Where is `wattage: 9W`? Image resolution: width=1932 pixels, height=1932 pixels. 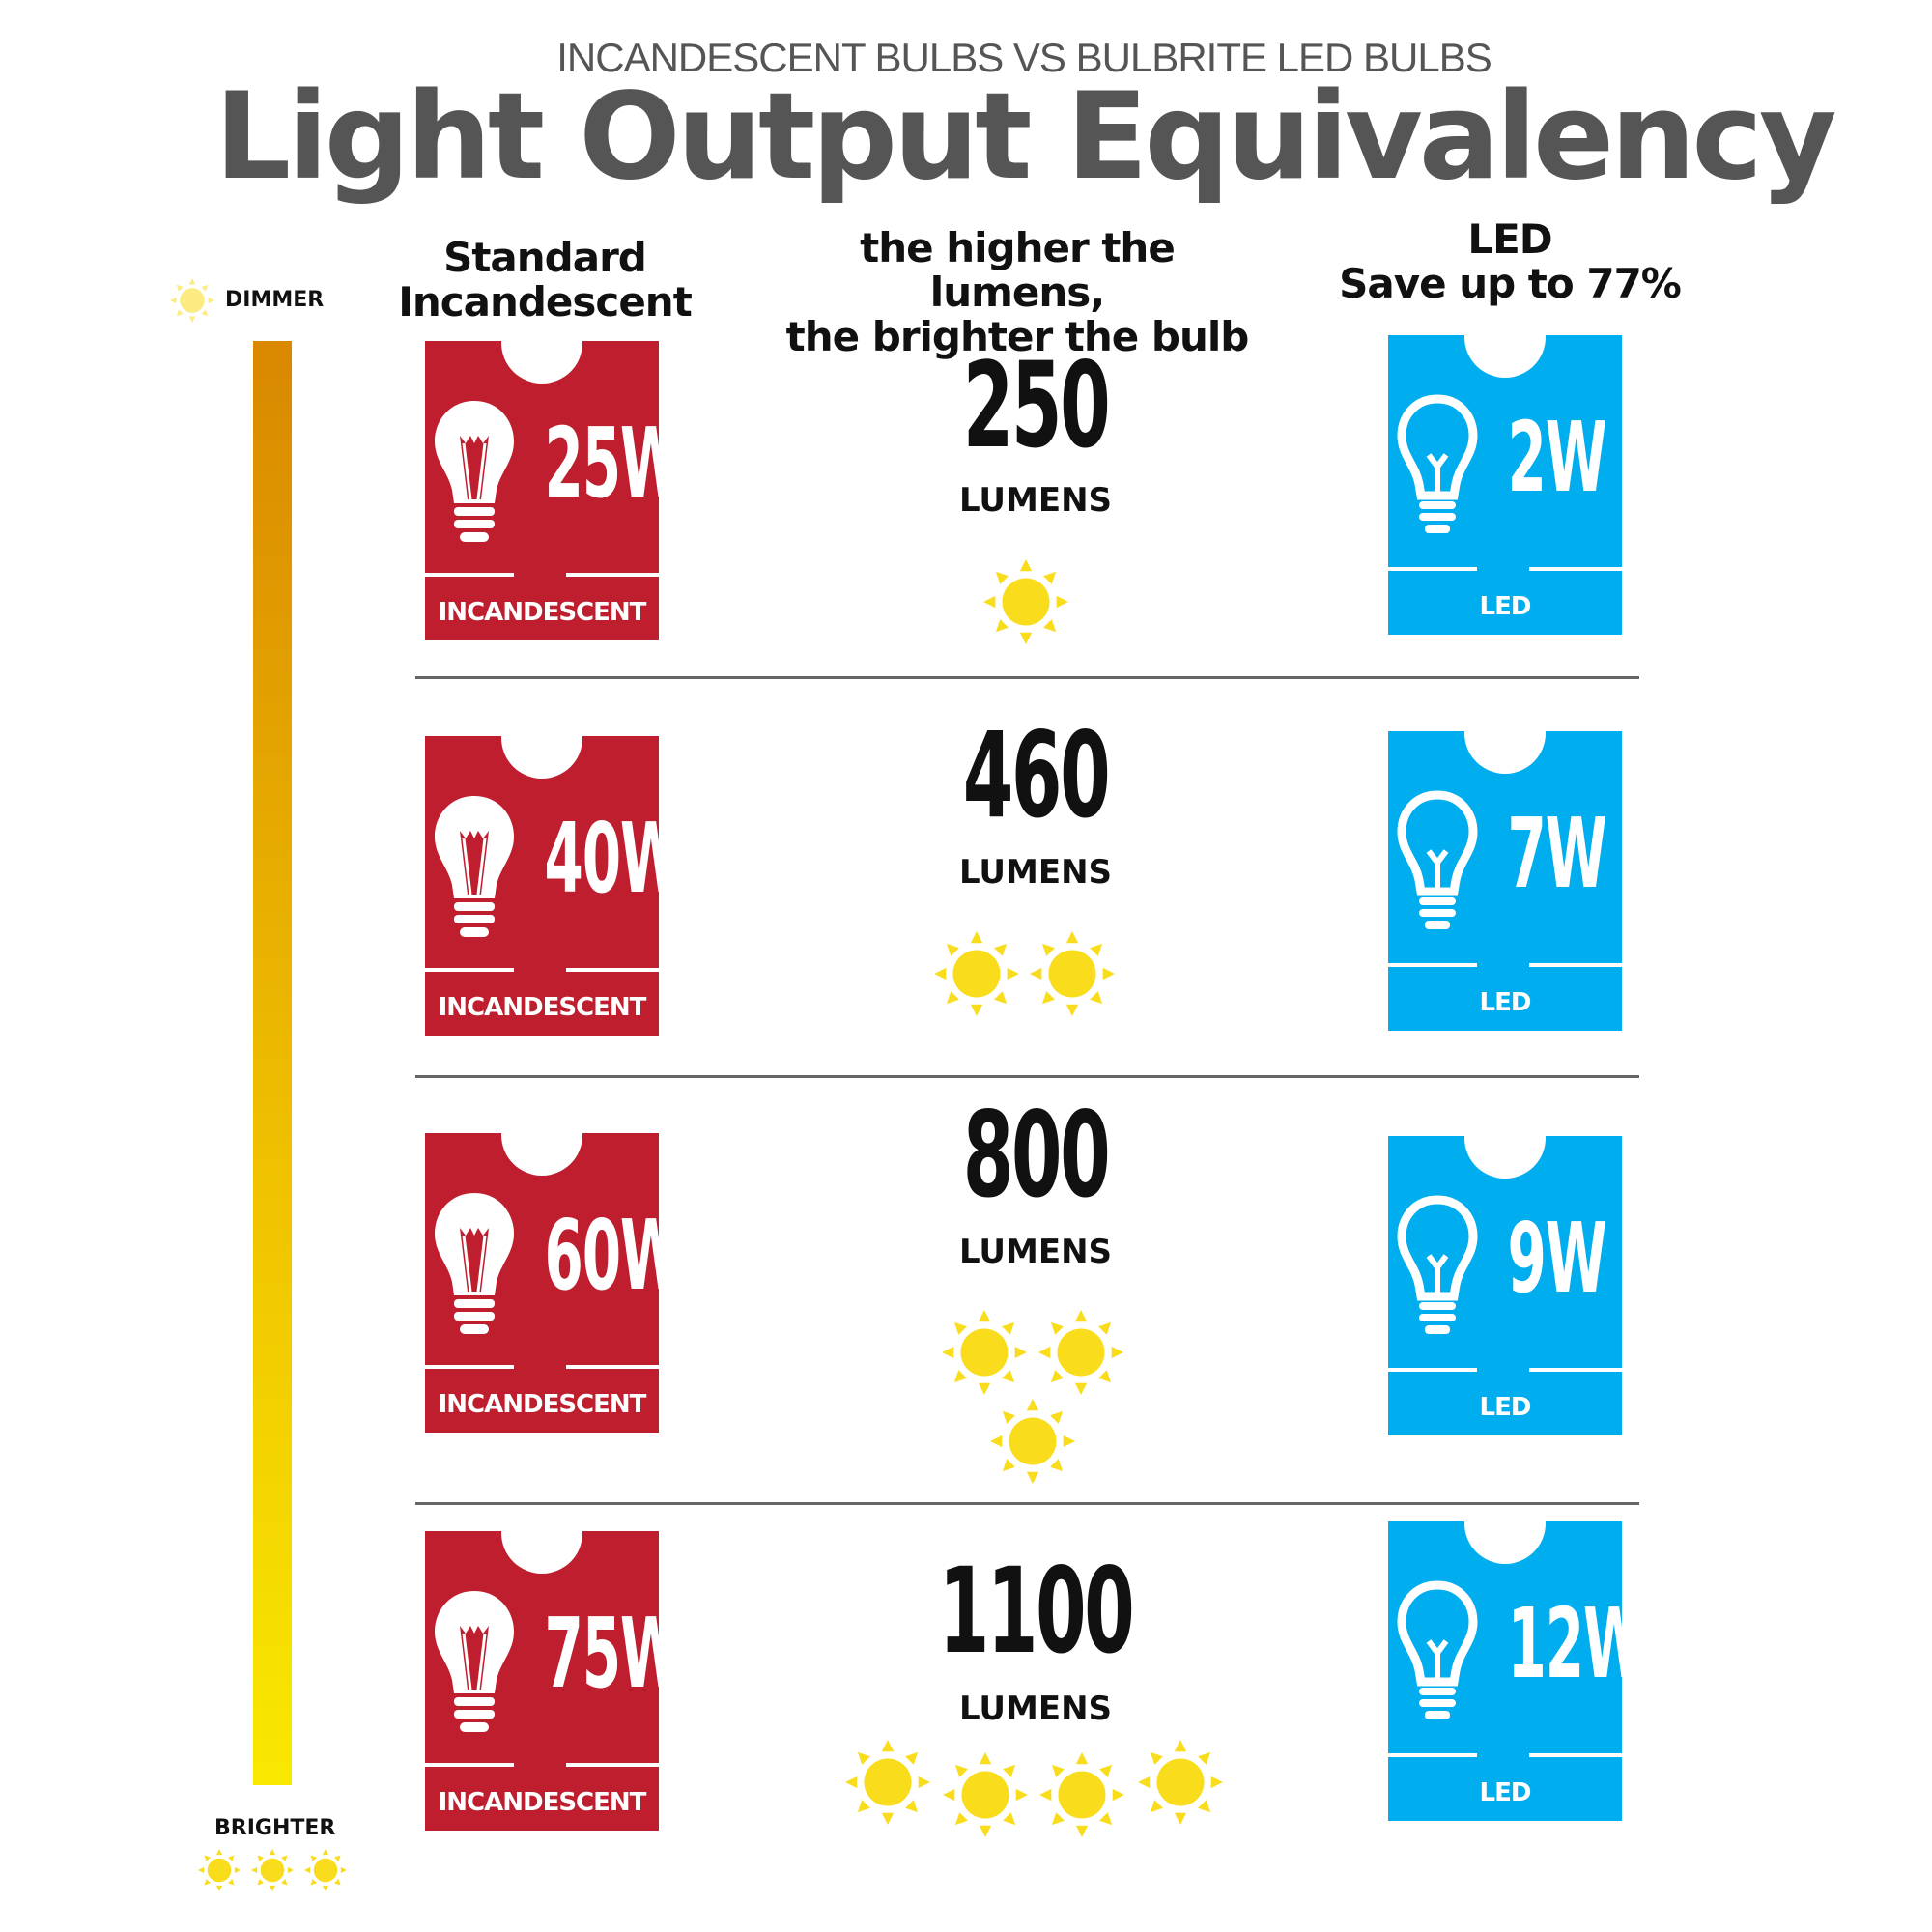 wattage: 9W is located at coordinates (1557, 1258).